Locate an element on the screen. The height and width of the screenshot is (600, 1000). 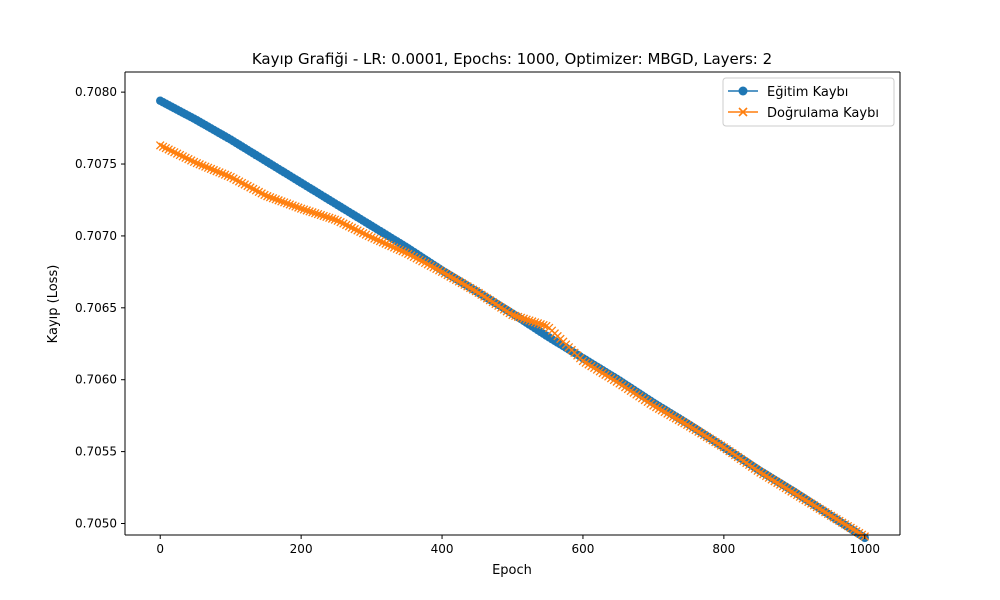
y-tick-label: 0.7050 is located at coordinates (96, 523).